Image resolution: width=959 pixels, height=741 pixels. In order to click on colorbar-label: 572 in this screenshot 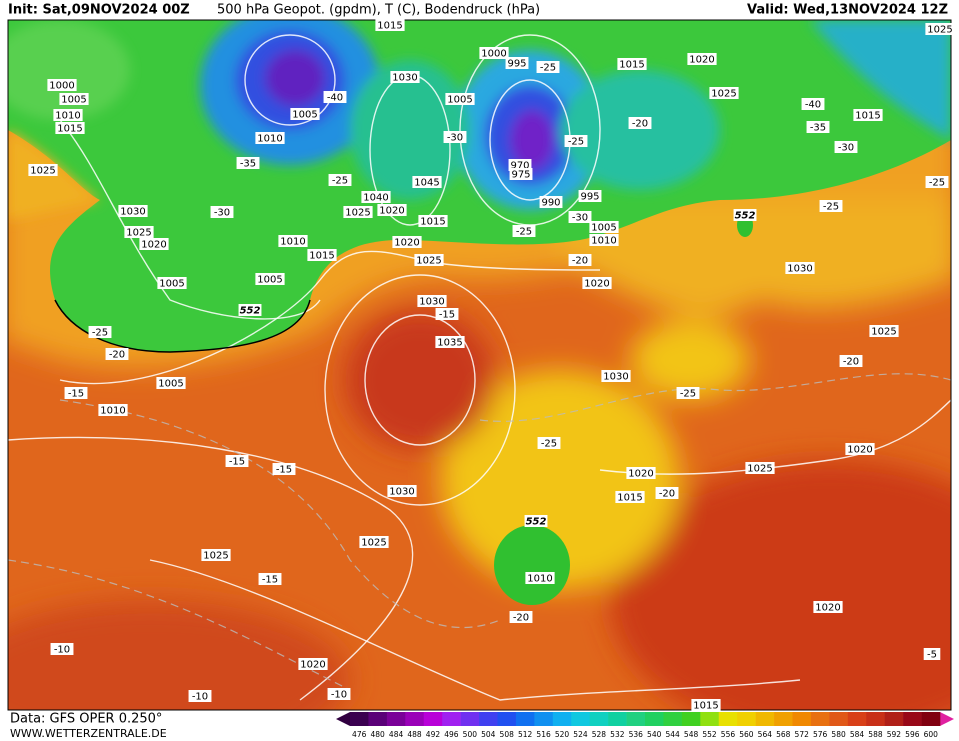, I will do `click(802, 734)`.